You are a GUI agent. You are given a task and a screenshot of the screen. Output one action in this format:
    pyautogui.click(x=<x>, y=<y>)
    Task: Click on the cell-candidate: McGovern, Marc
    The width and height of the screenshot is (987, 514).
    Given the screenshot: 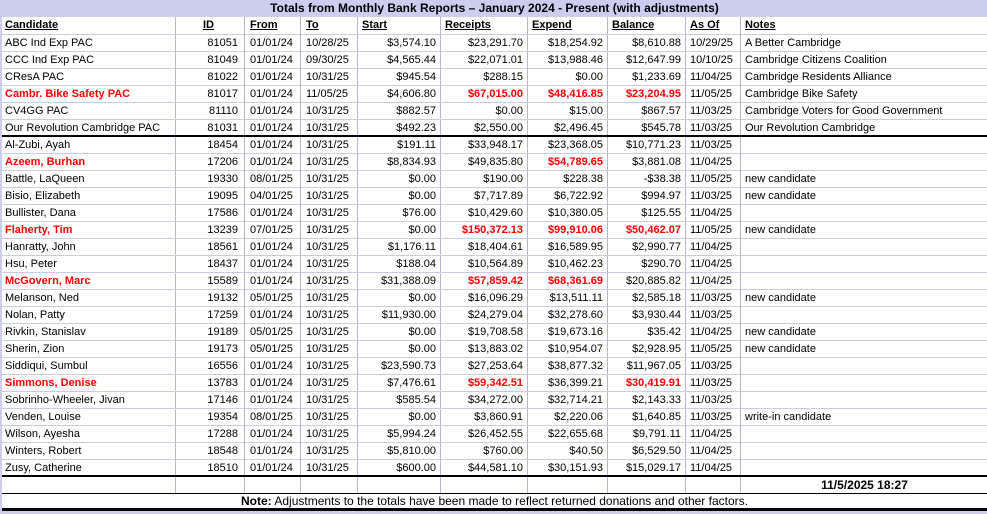 What is the action you would take?
    pyautogui.click(x=89, y=281)
    